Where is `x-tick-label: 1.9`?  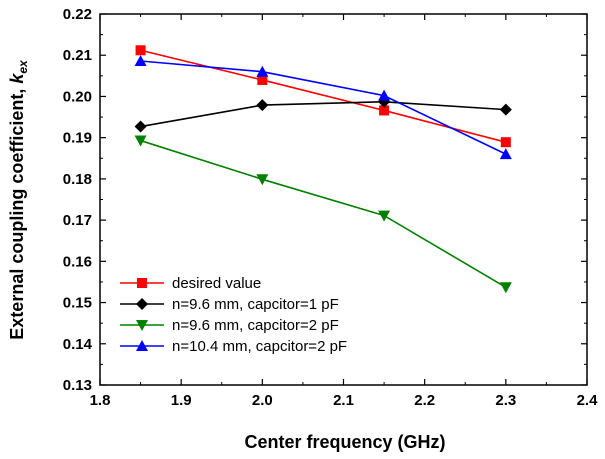 x-tick-label: 1.9 is located at coordinates (181, 400).